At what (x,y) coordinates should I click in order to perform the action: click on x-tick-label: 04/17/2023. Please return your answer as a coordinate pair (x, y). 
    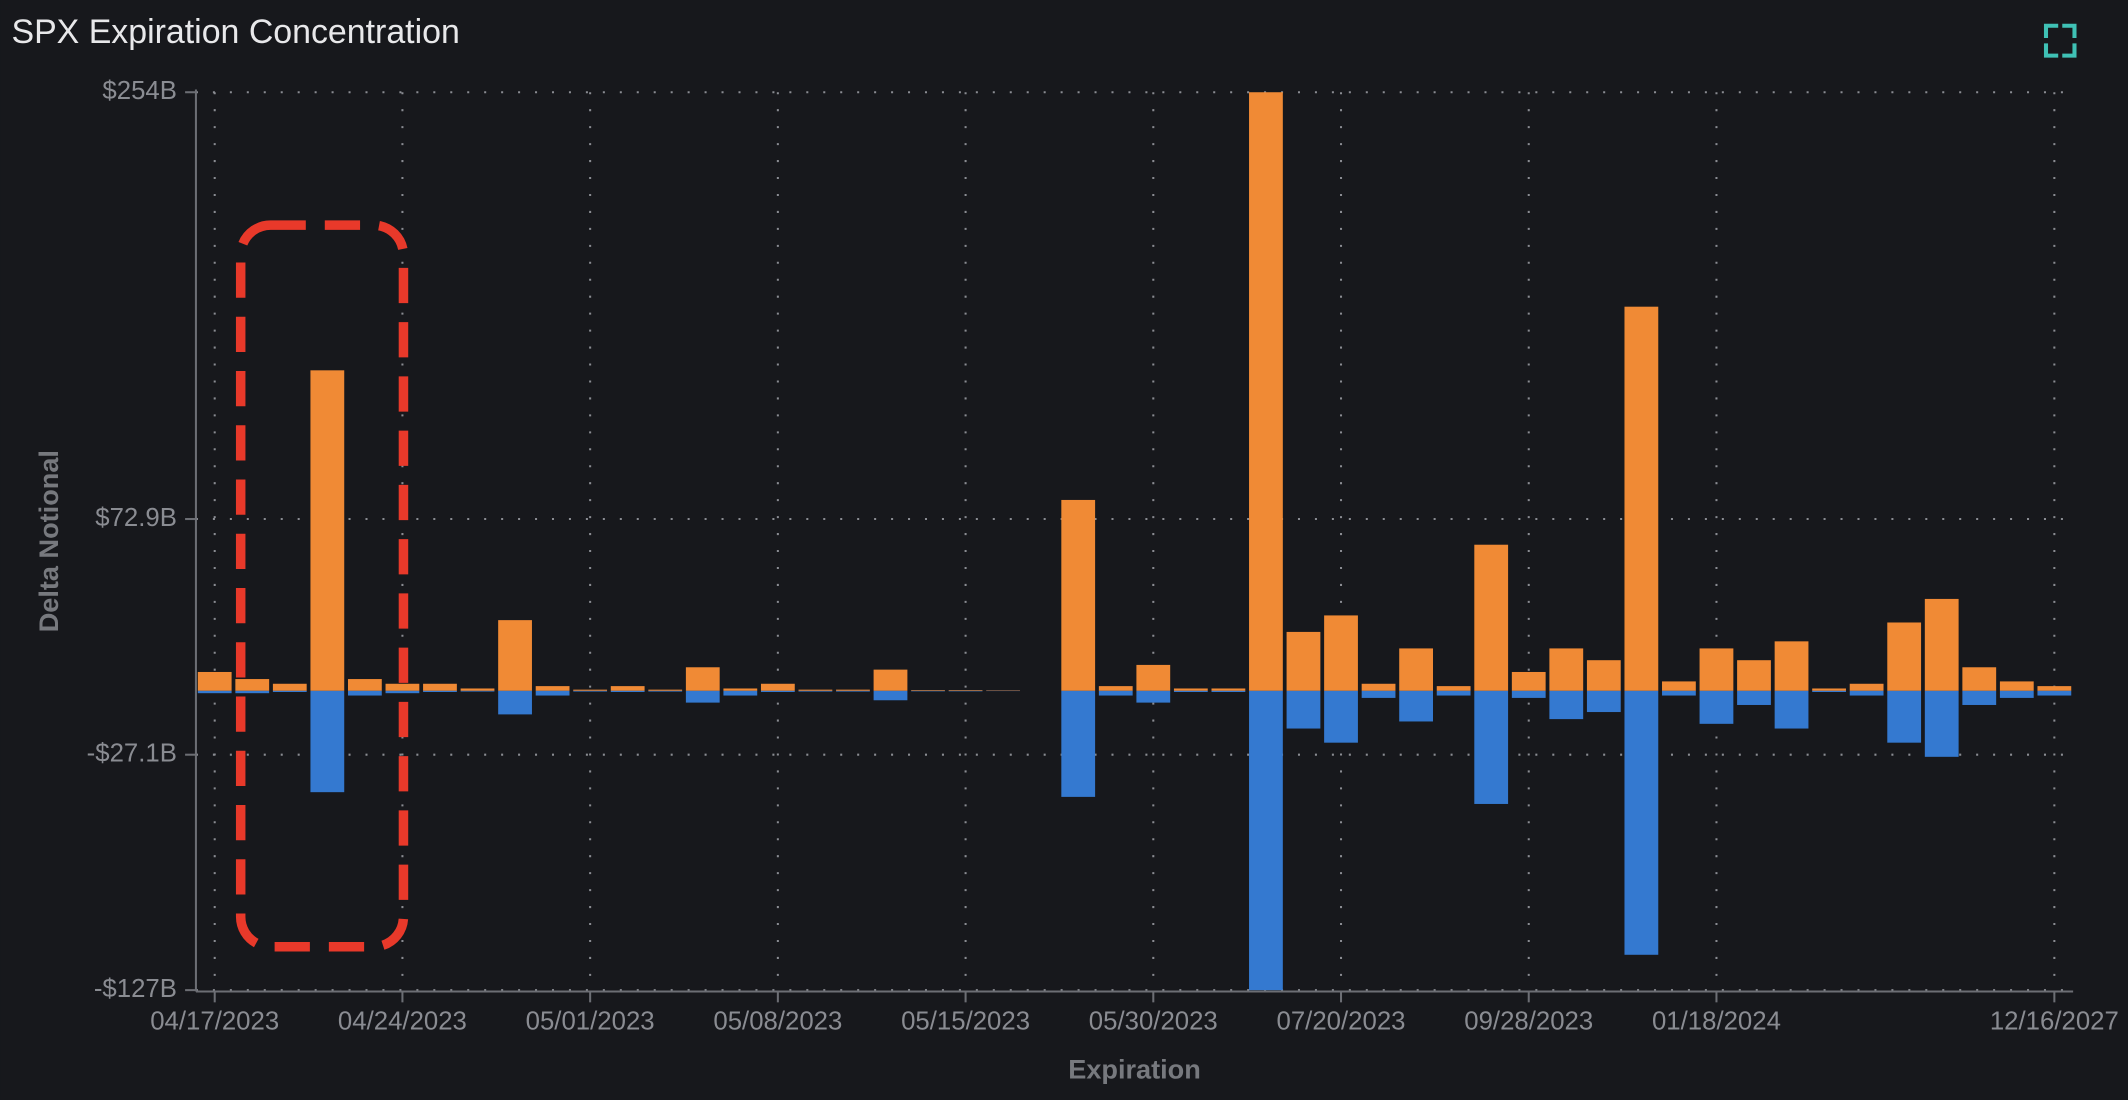
    Looking at the image, I should click on (214, 1022).